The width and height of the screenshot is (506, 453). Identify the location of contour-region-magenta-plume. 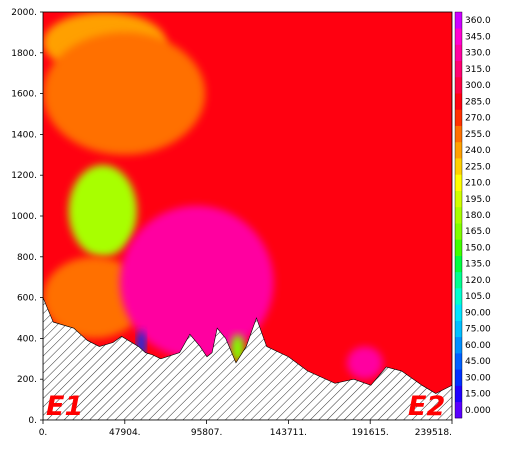
(196, 282).